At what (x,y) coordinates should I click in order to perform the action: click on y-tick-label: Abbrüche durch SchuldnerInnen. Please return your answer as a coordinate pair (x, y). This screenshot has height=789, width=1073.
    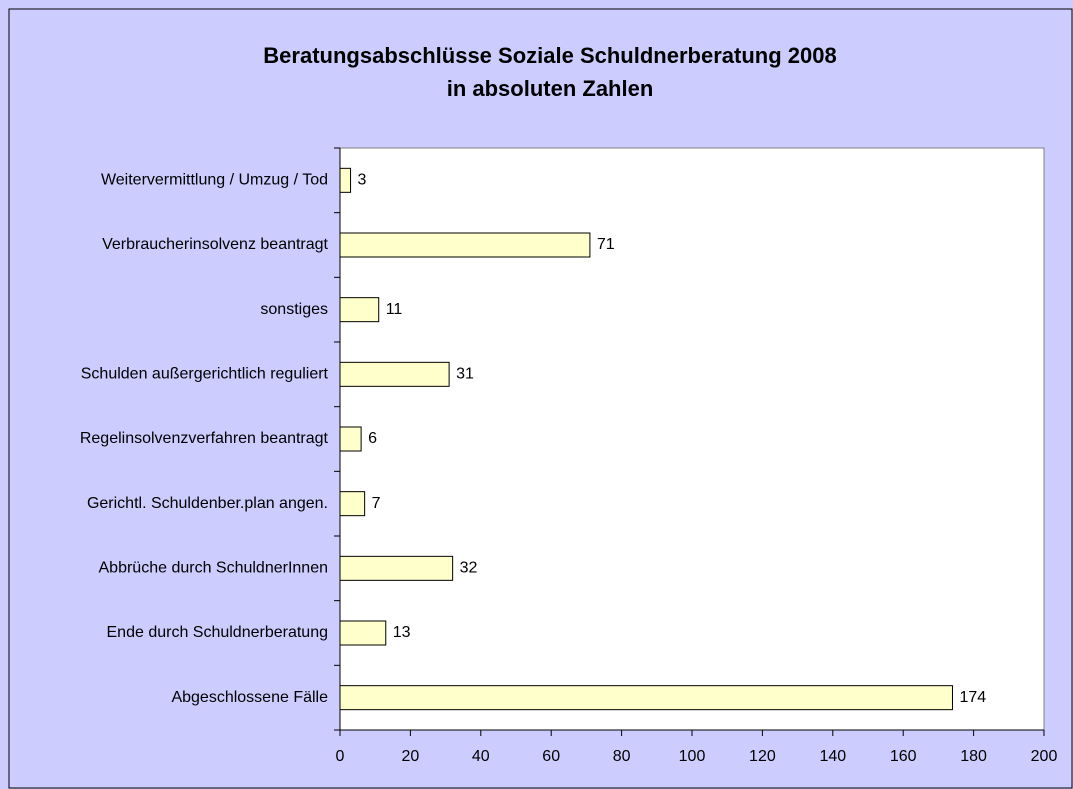
    Looking at the image, I should click on (214, 568).